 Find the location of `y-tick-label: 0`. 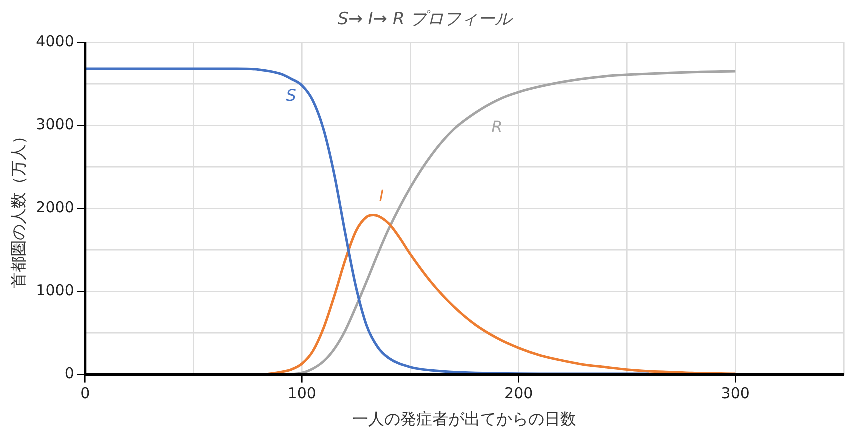

y-tick-label: 0 is located at coordinates (69, 373).